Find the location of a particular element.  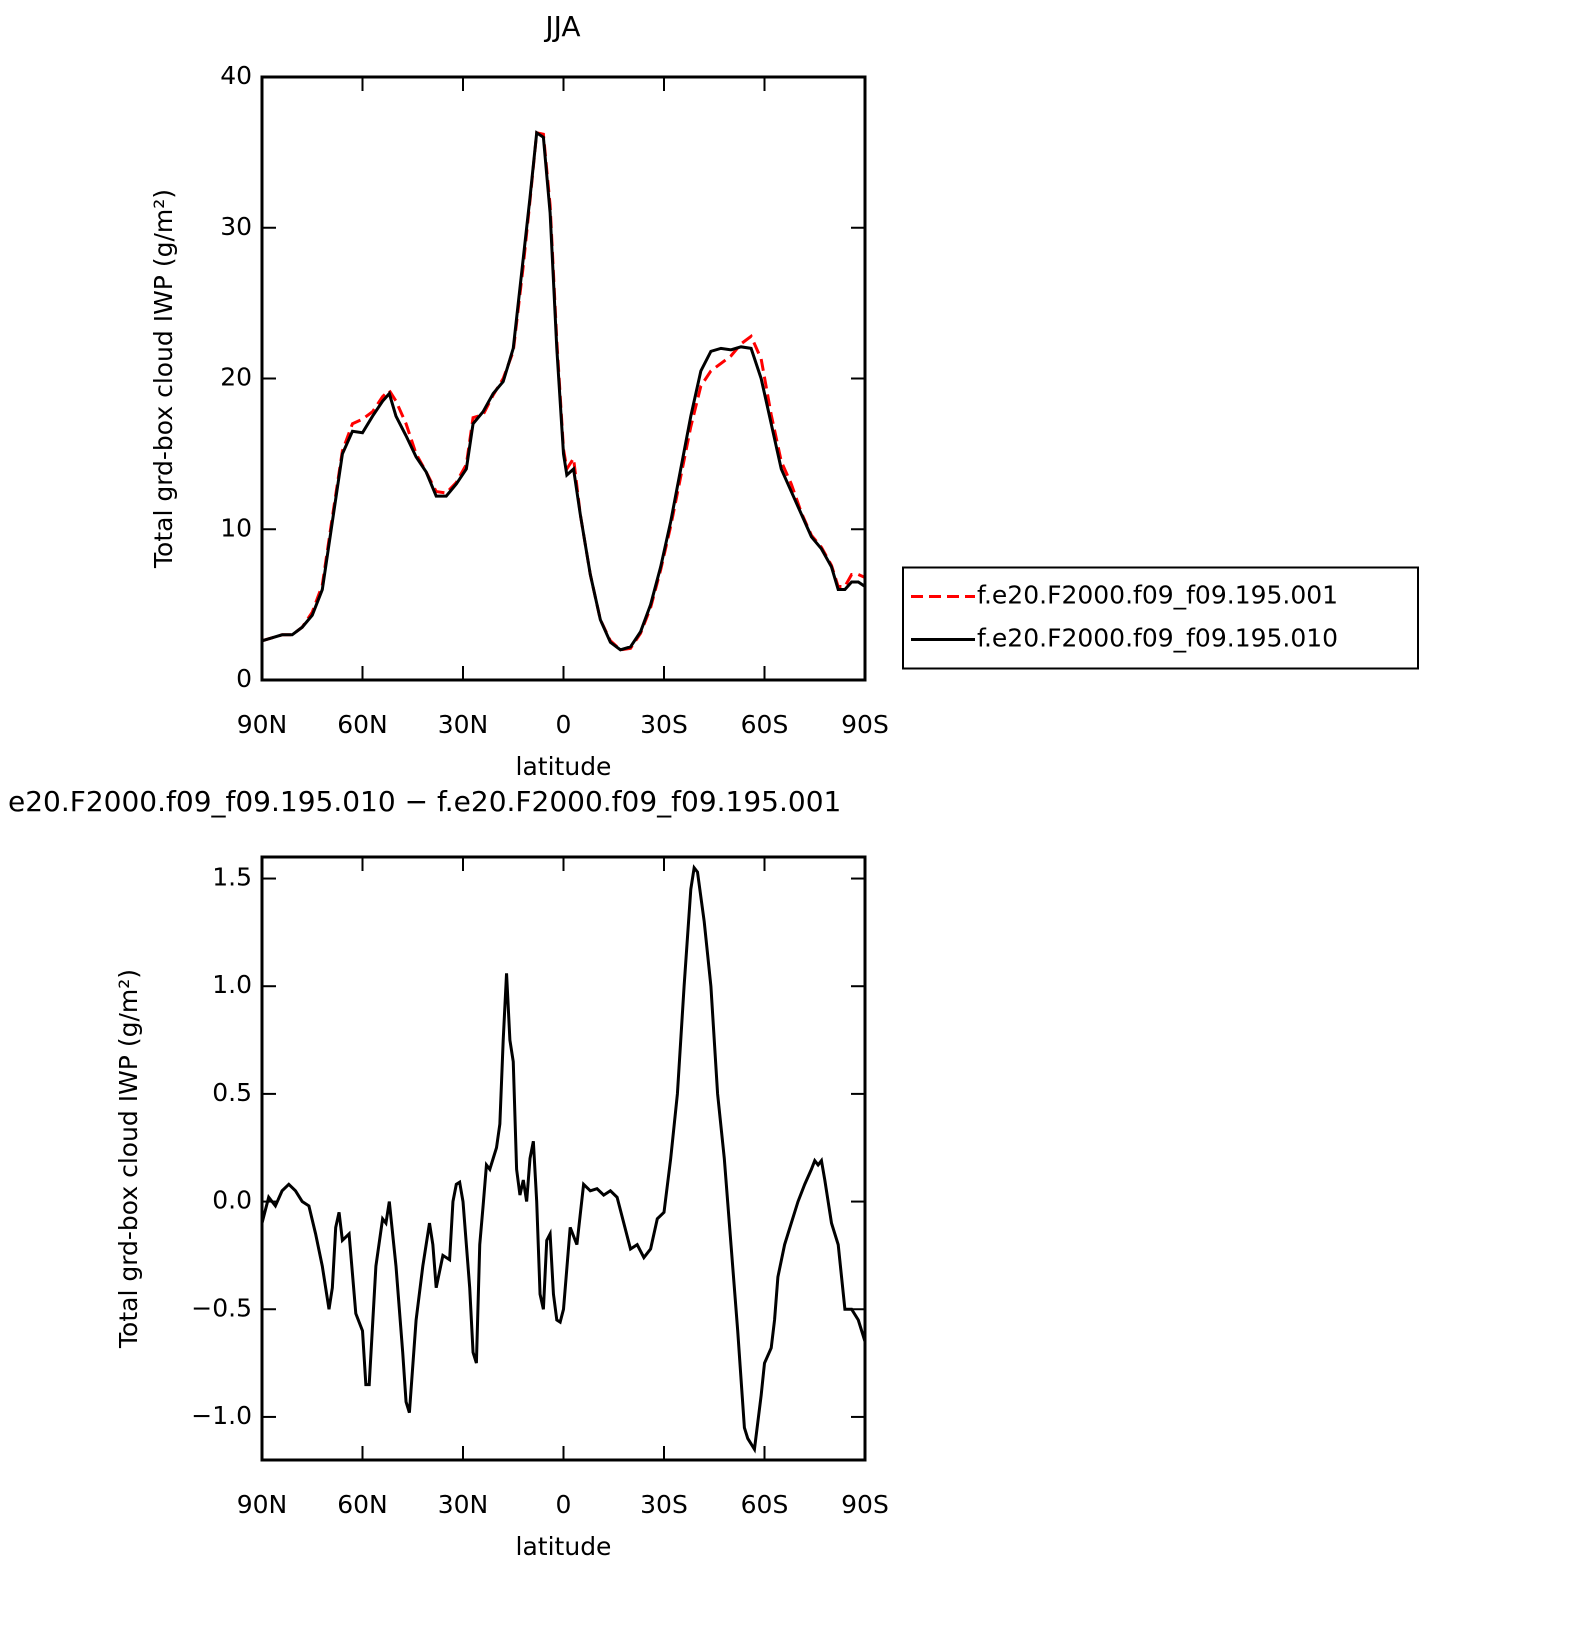

legend-box is located at coordinates (1160, 618).